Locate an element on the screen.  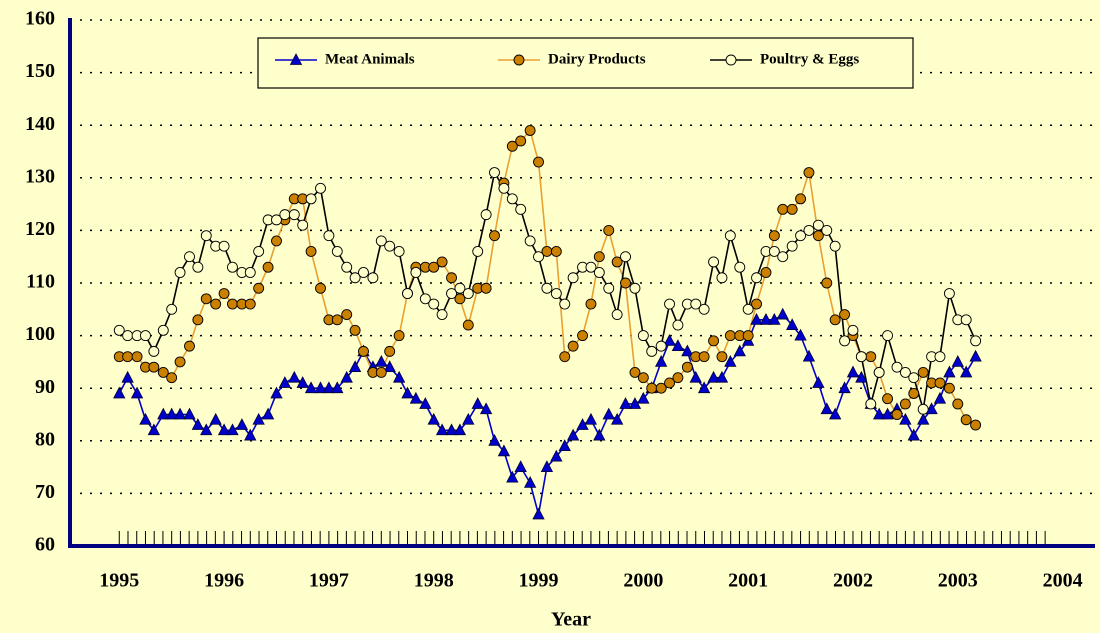
legend-box is located at coordinates (585, 63).